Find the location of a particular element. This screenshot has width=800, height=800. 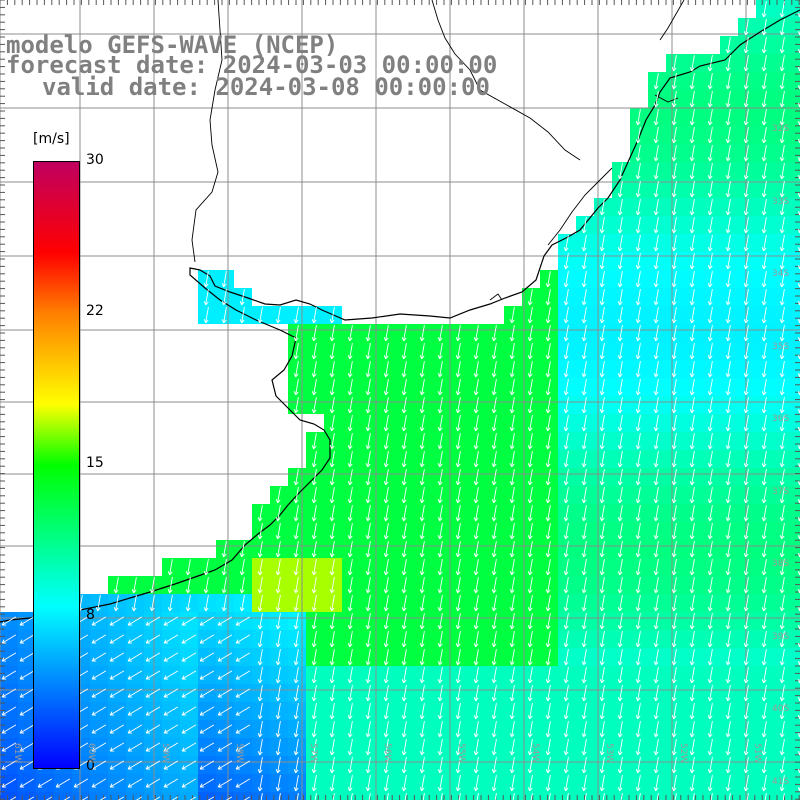

lat-label: 34S is located at coordinates (781, 274).